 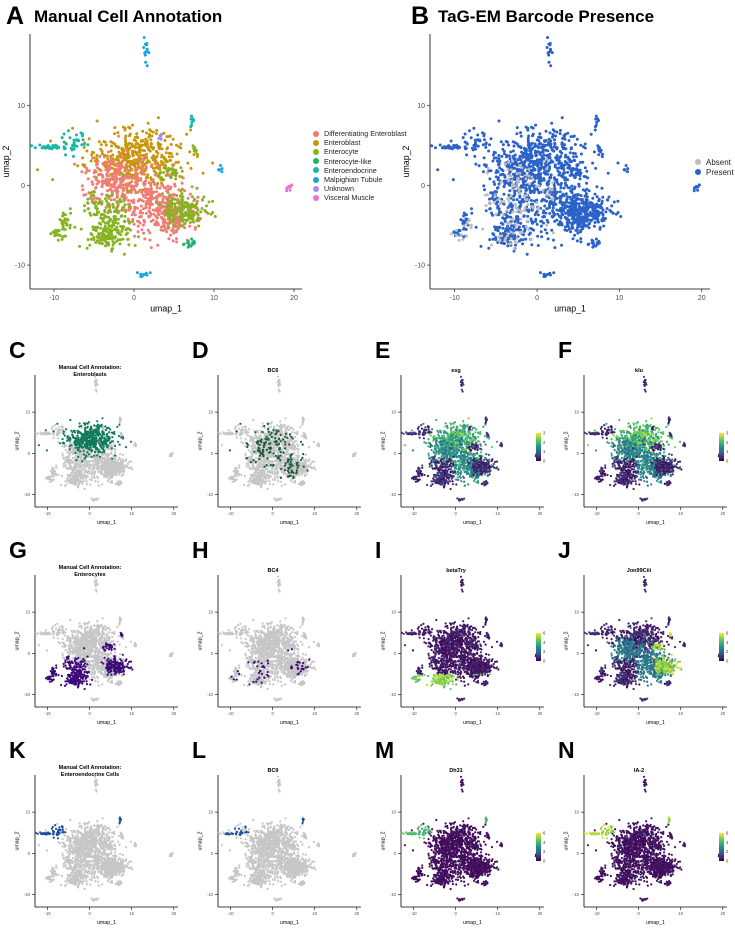 I want to click on legend-swatch, so click(x=316, y=197).